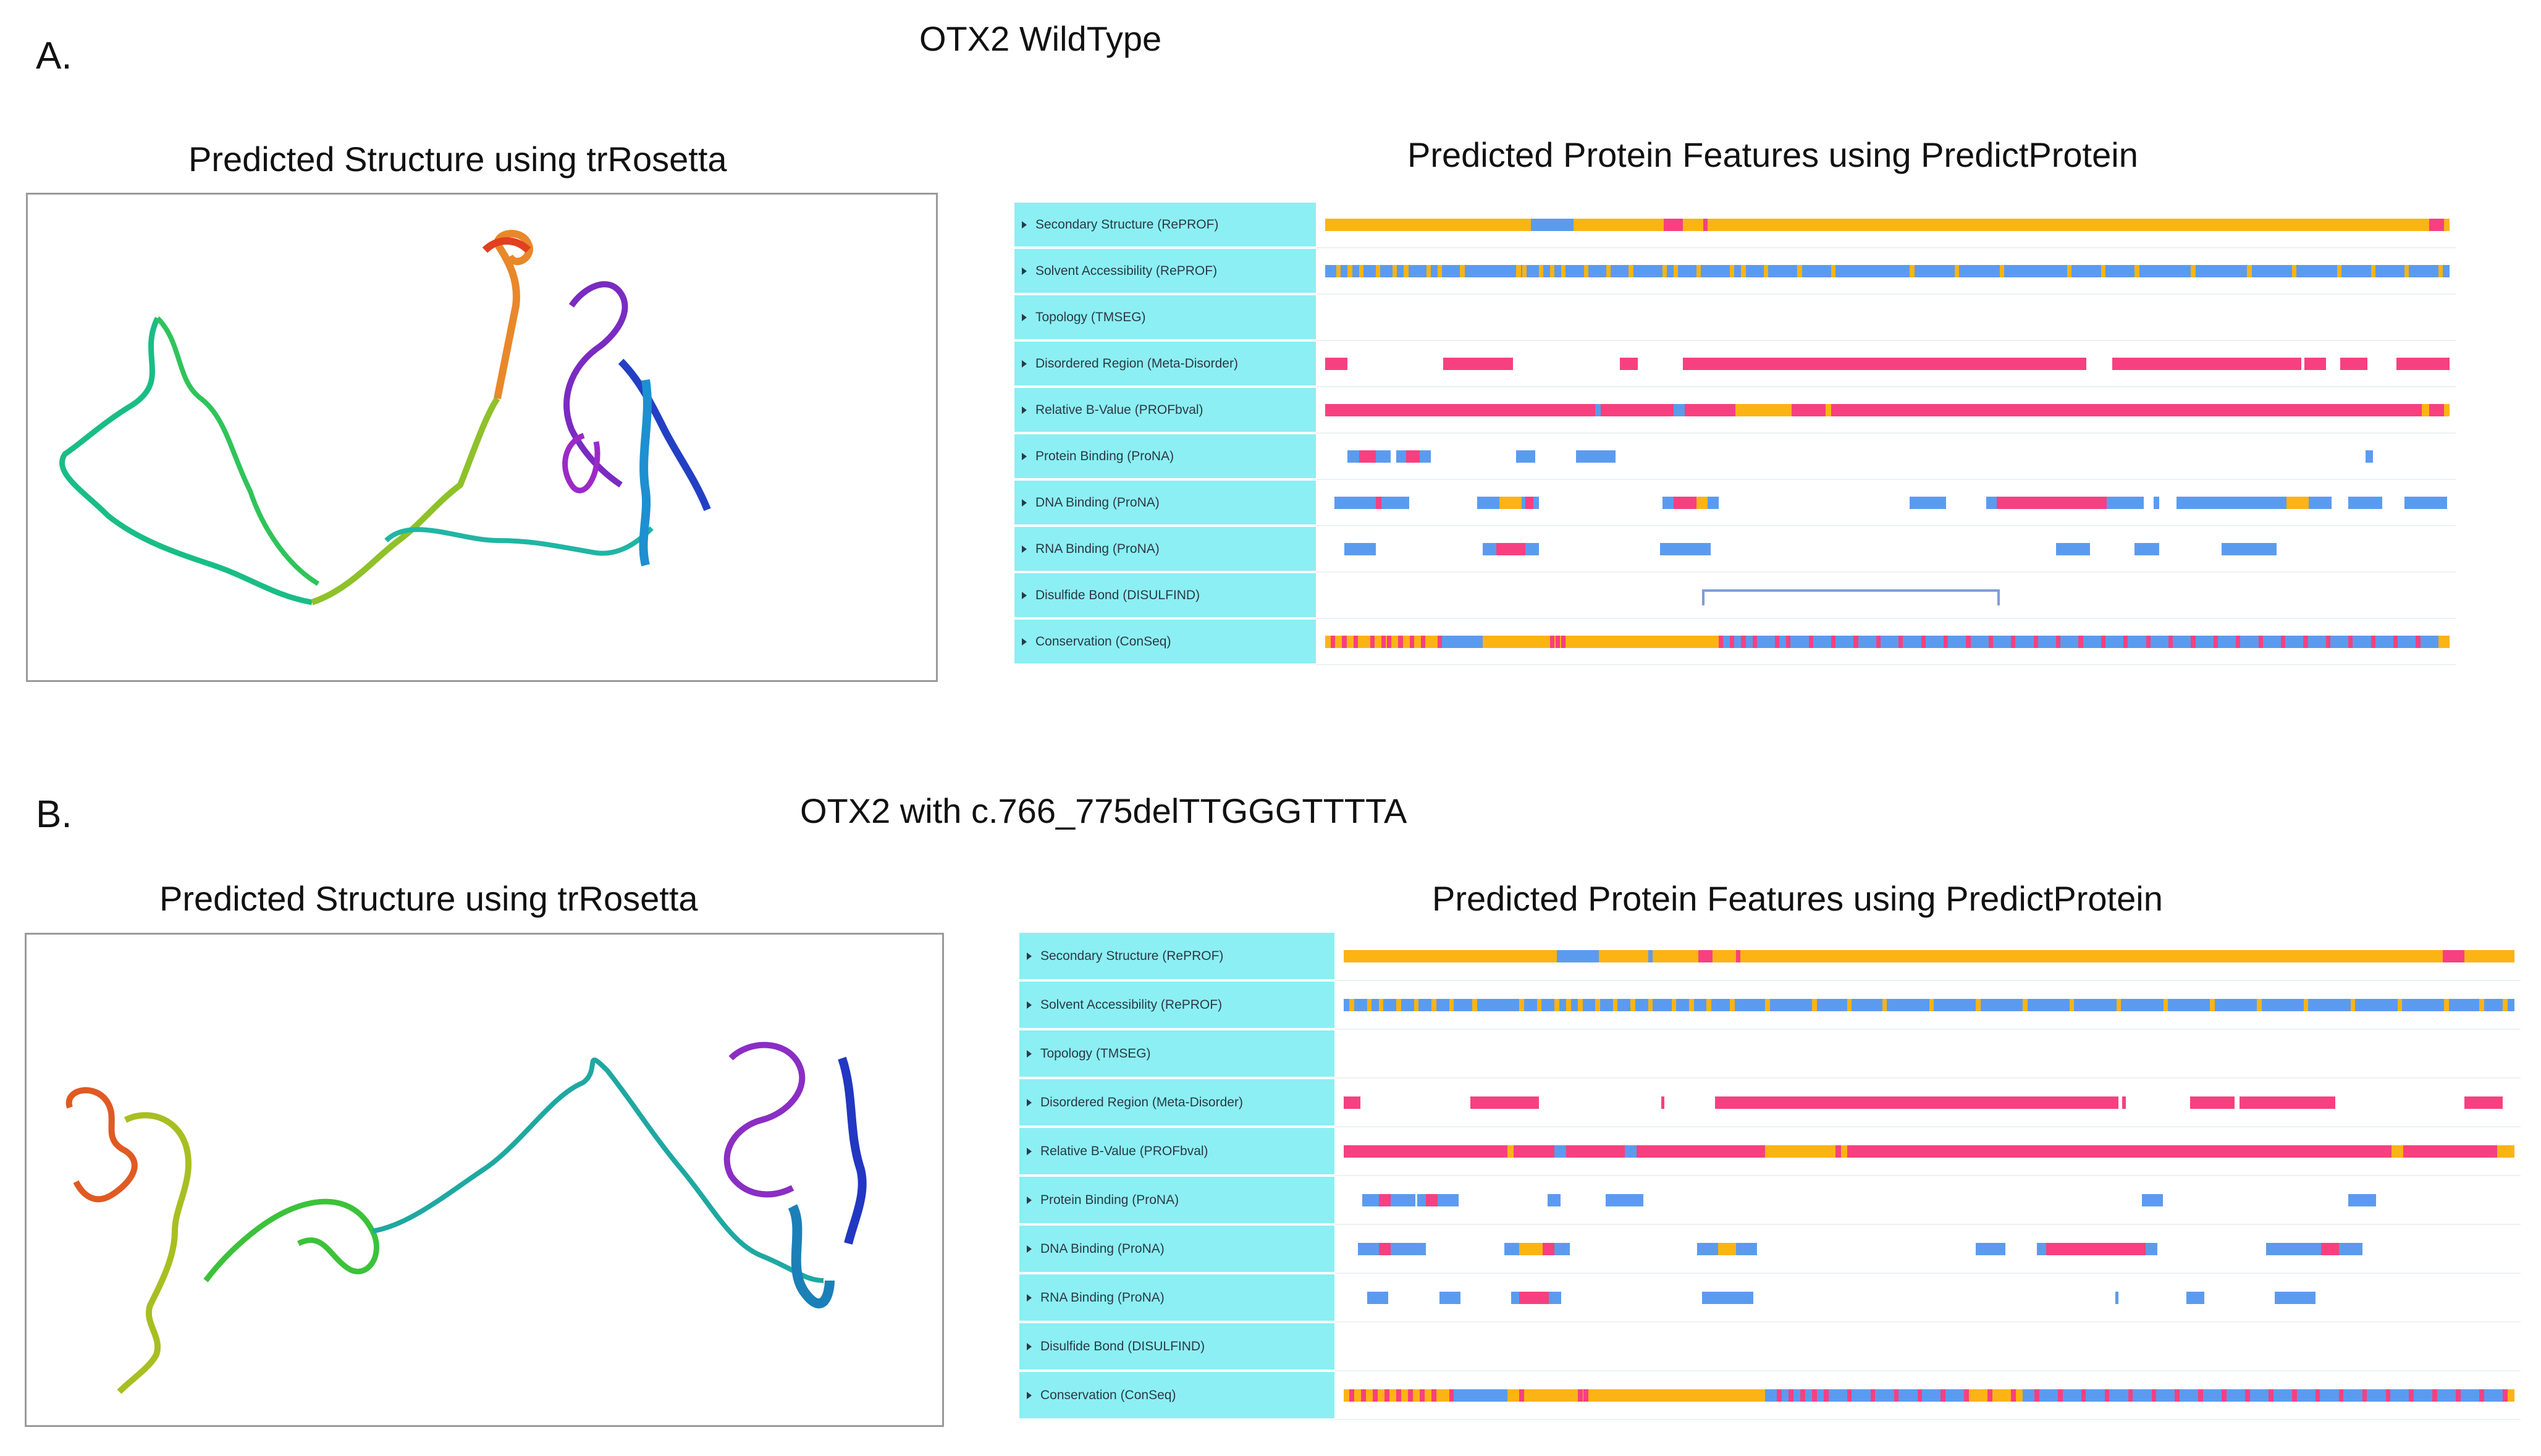  I want to click on track-base-bar, so click(1887, 270).